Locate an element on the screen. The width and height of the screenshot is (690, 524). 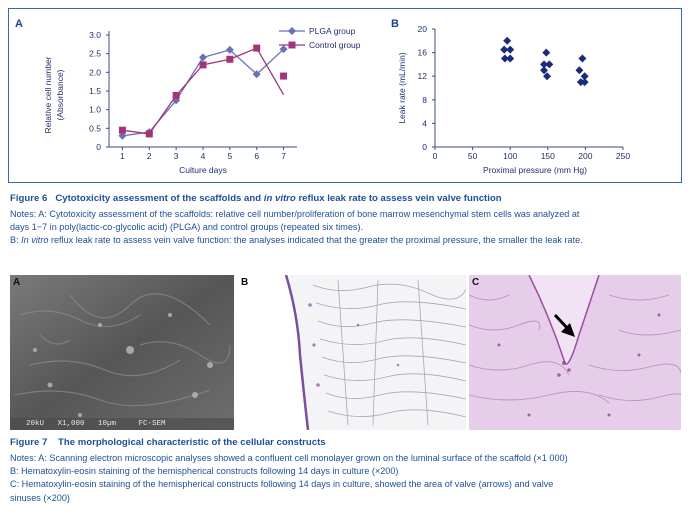
he-stain-photo-b: B is located at coordinates (352, 352).